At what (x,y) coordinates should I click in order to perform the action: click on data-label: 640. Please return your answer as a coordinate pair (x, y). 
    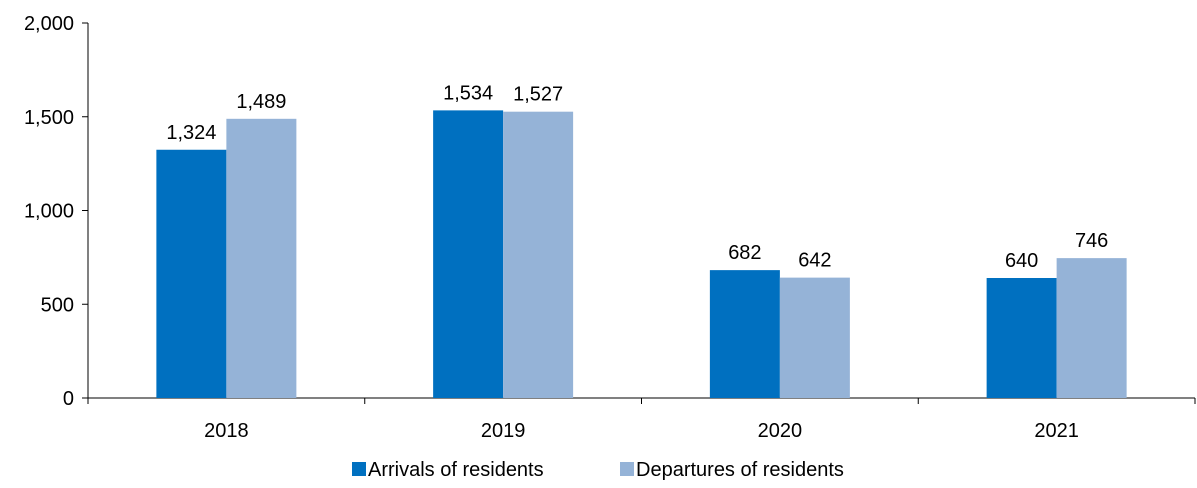
    Looking at the image, I should click on (1021, 261).